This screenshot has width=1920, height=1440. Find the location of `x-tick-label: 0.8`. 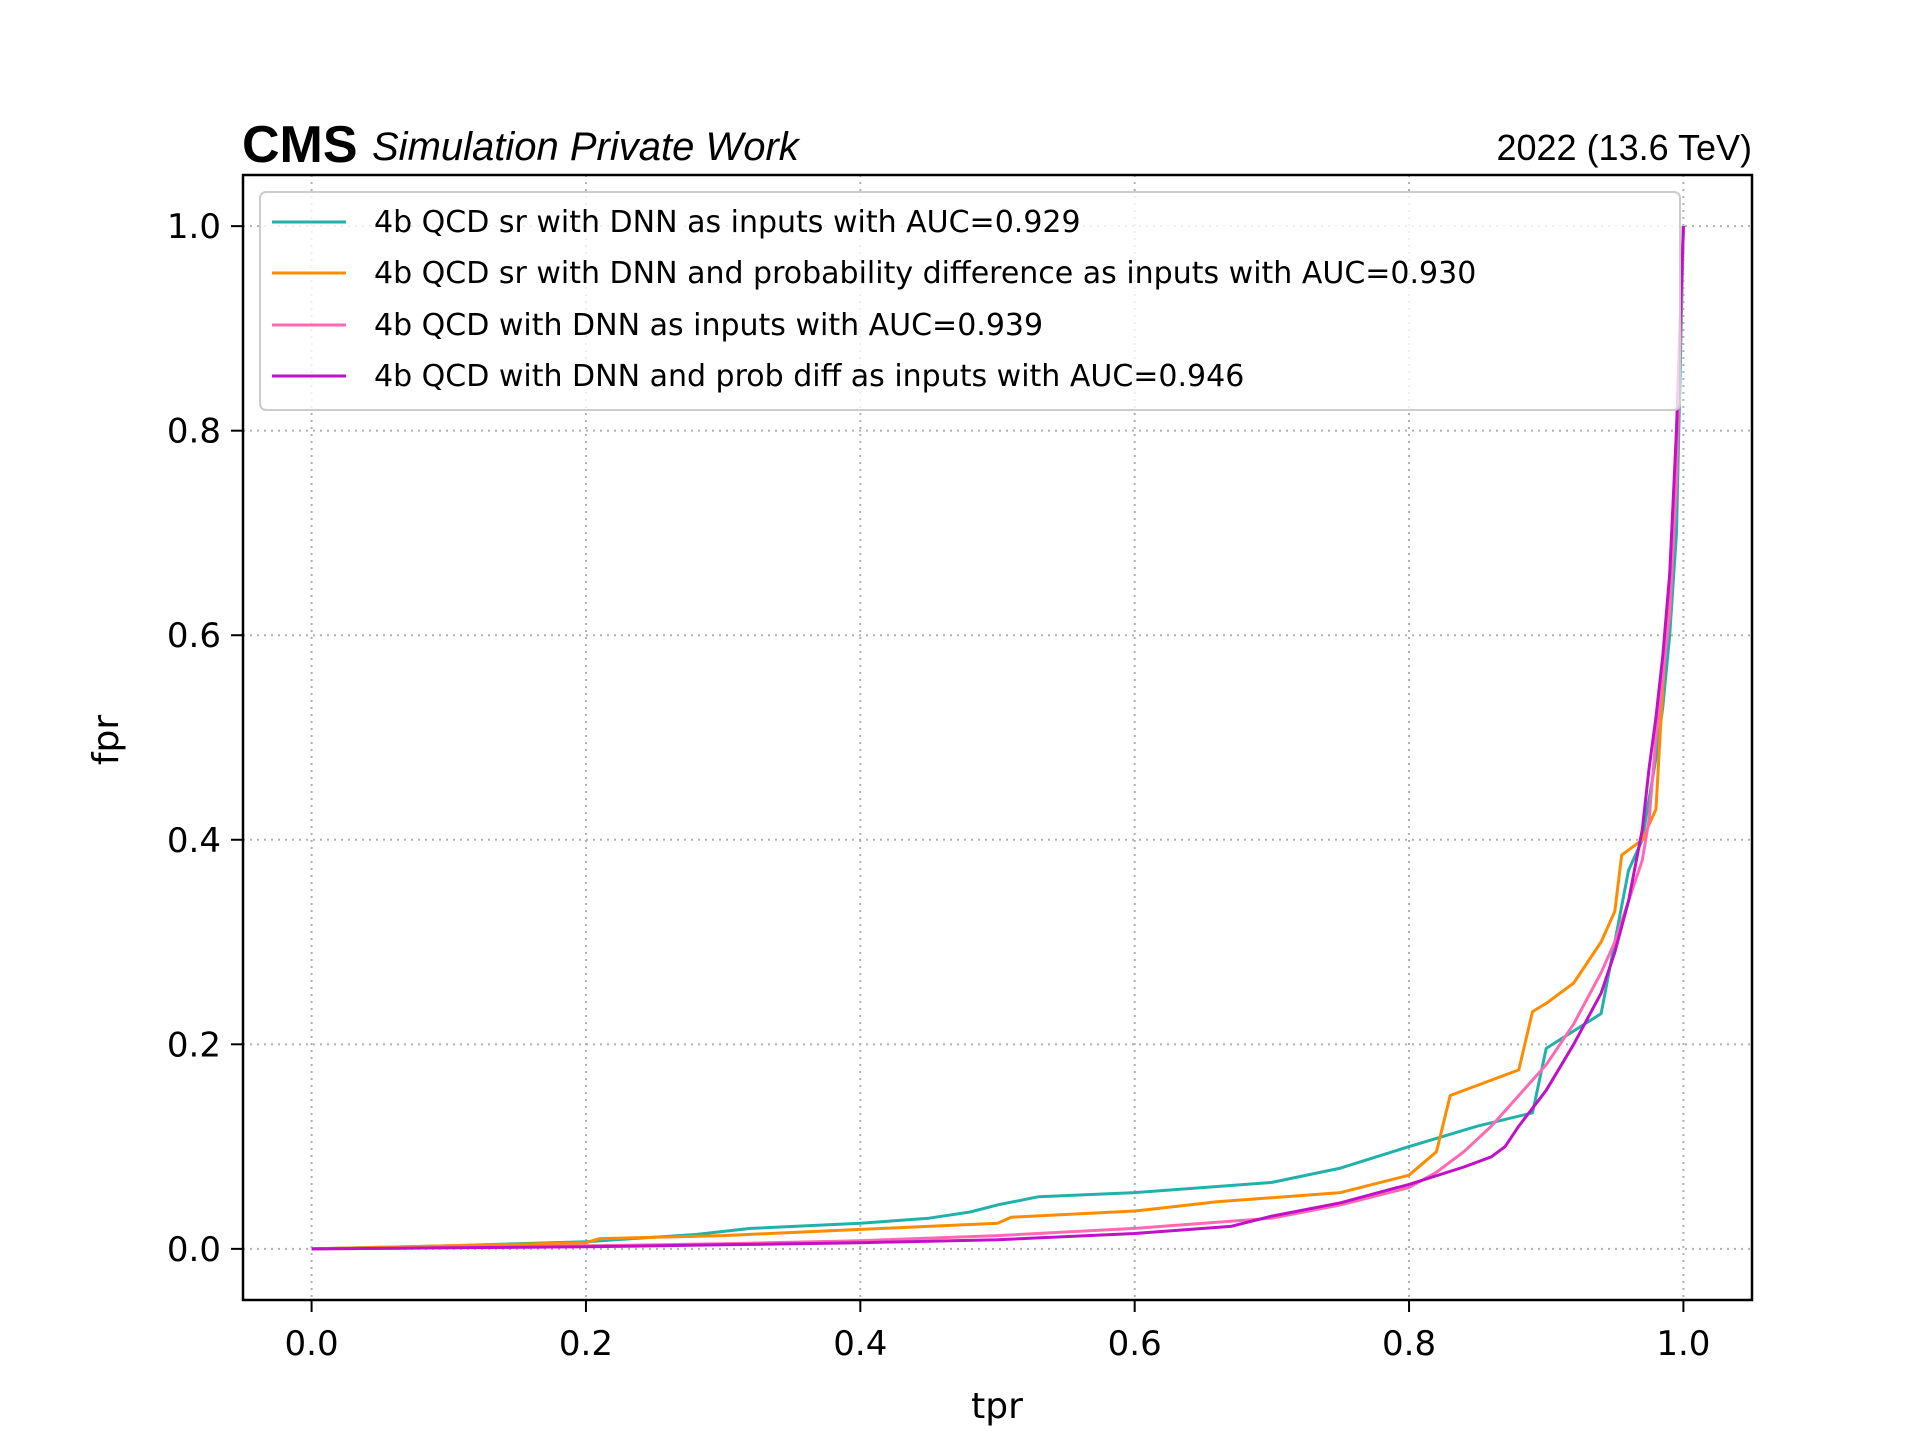

x-tick-label: 0.8 is located at coordinates (1409, 1344).